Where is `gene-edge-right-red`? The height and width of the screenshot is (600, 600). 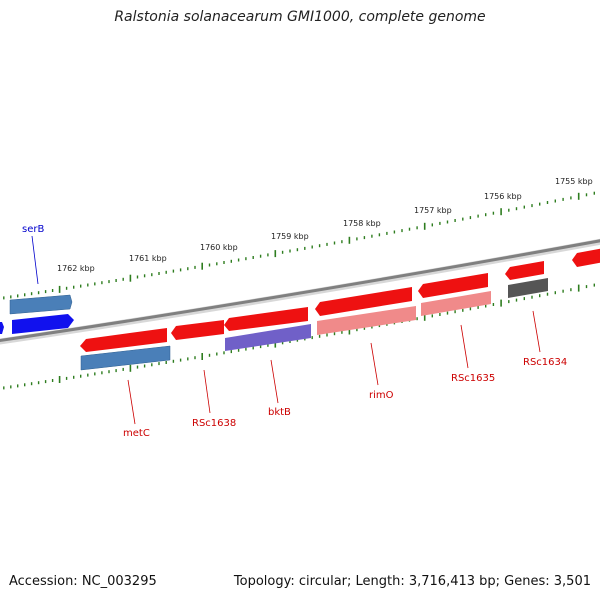 gene-edge-right-red is located at coordinates (586, 257).